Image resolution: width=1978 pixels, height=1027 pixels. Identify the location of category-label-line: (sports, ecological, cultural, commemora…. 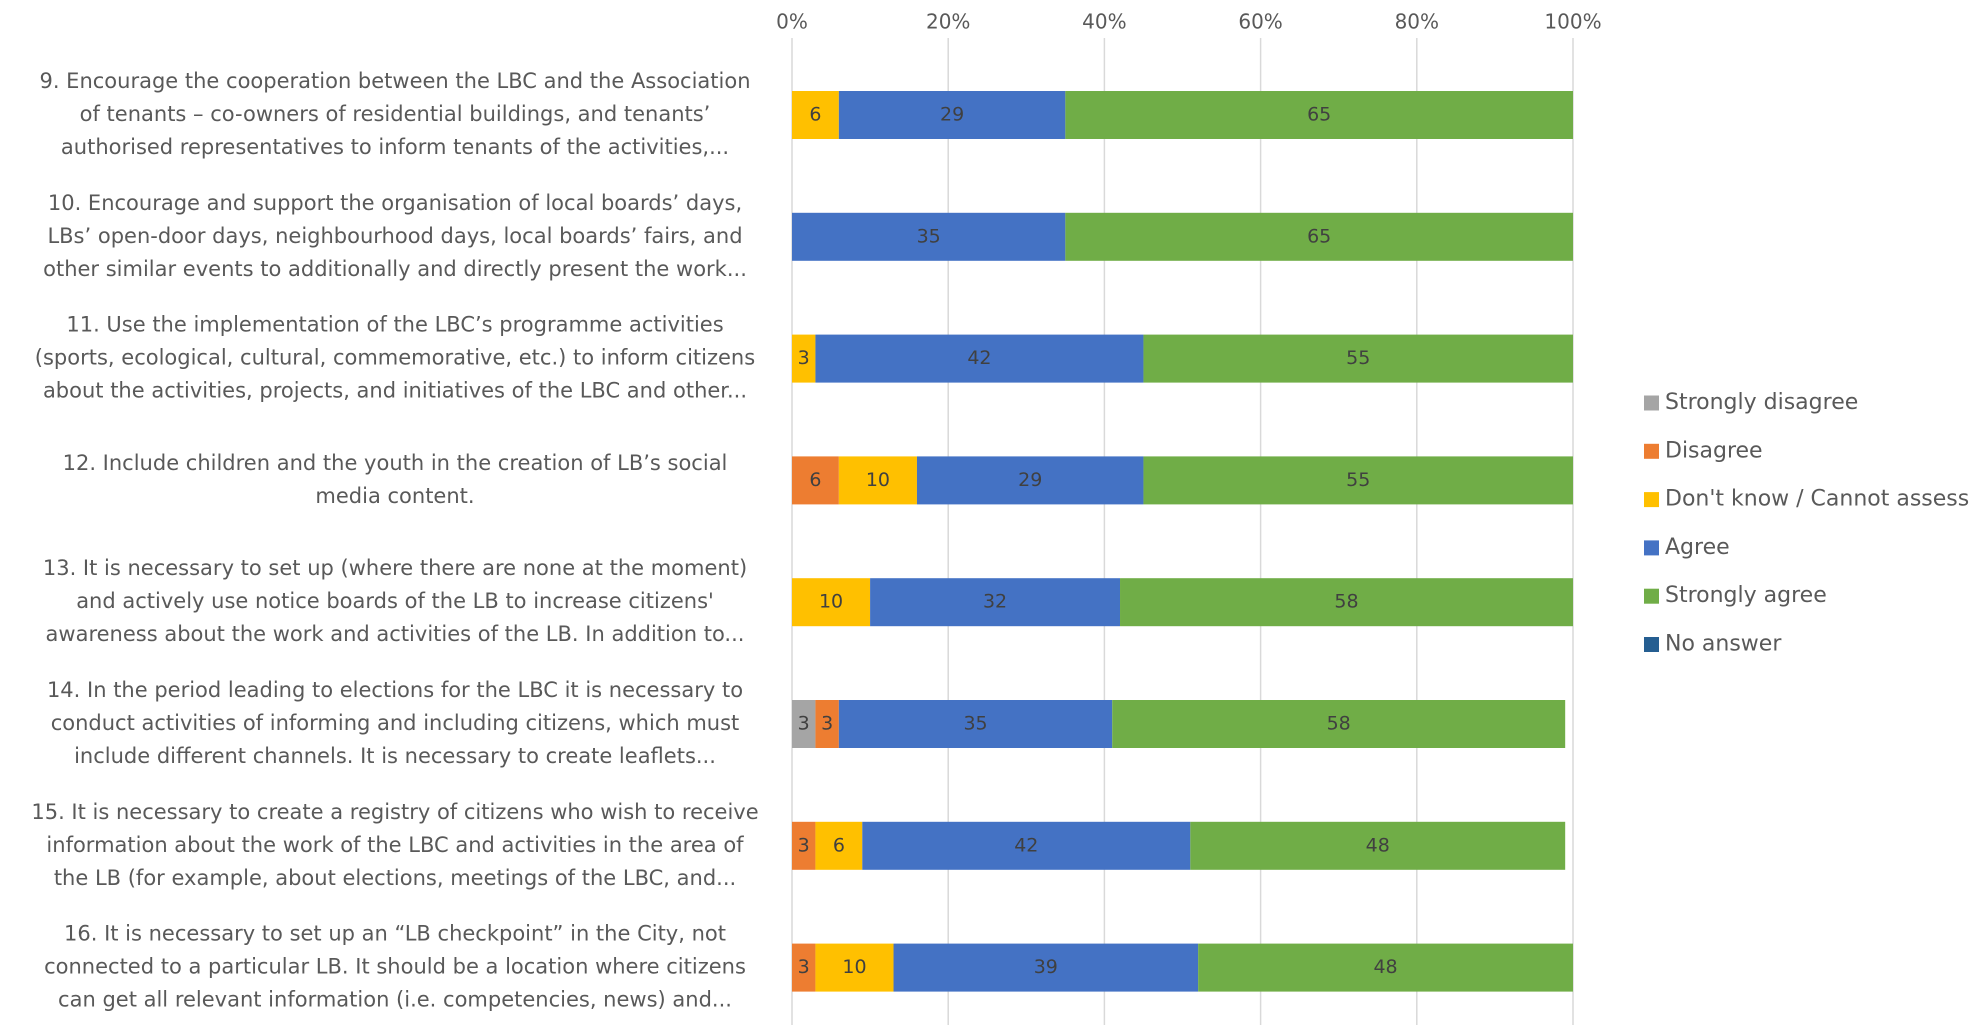
(395, 358).